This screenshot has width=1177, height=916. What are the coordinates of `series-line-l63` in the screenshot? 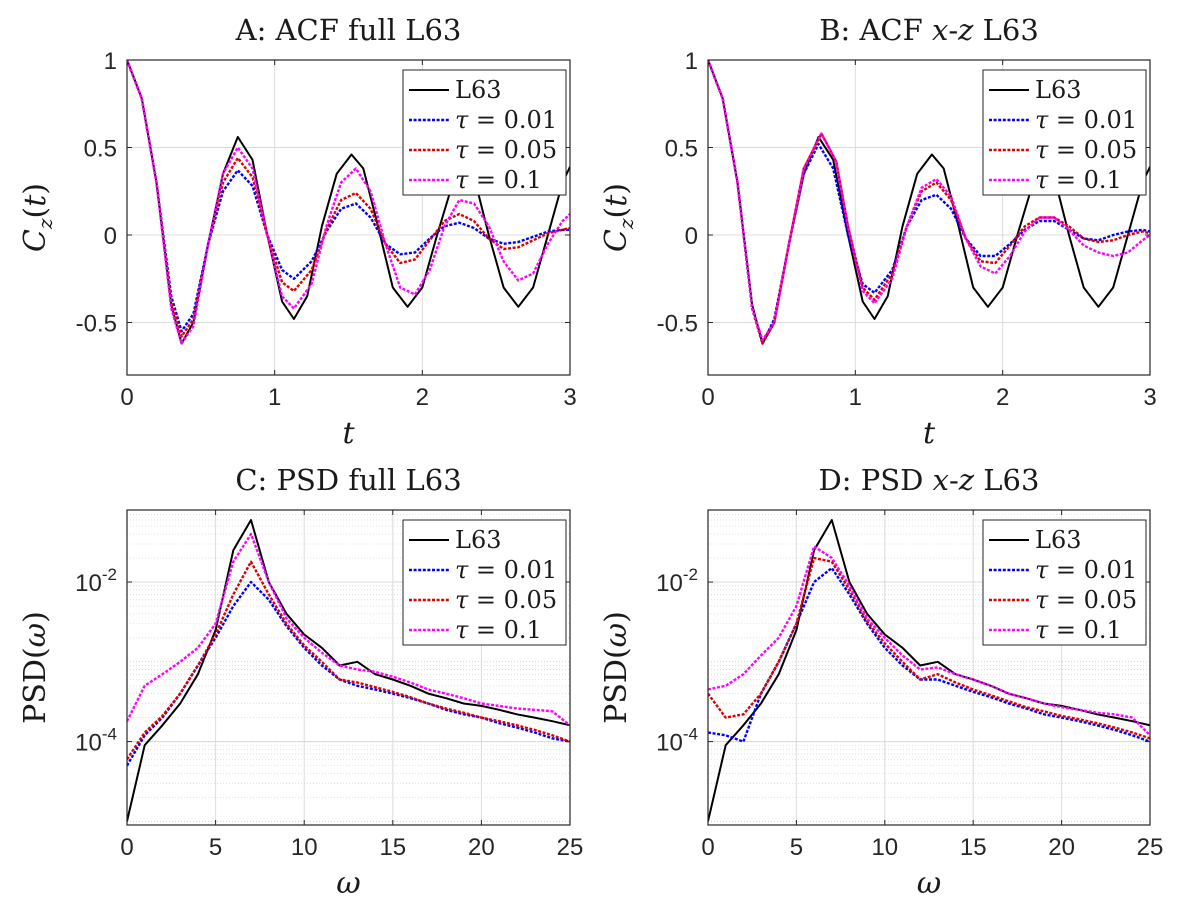 It's located at (348, 670).